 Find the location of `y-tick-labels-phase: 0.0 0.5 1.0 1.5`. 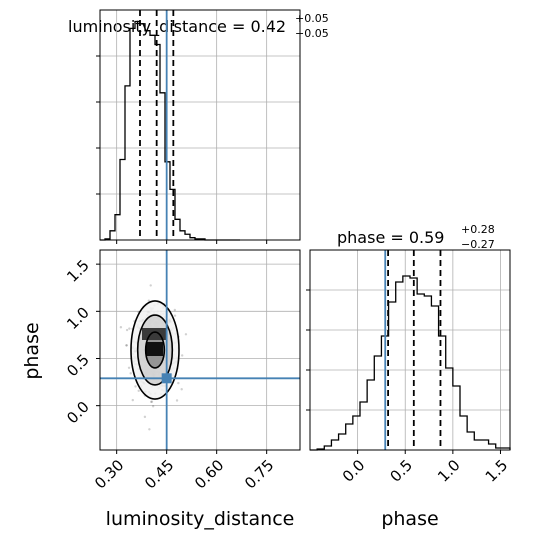

y-tick-labels-phase: 0.0 0.5 1.0 1.5 is located at coordinates (78, 341).